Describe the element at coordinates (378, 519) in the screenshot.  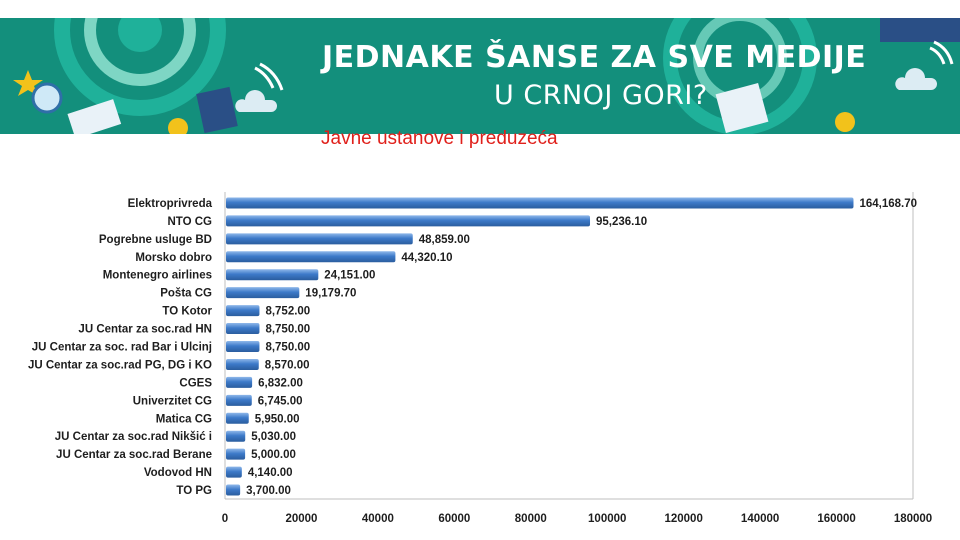
I see `x-tick-label: 40000` at that location.